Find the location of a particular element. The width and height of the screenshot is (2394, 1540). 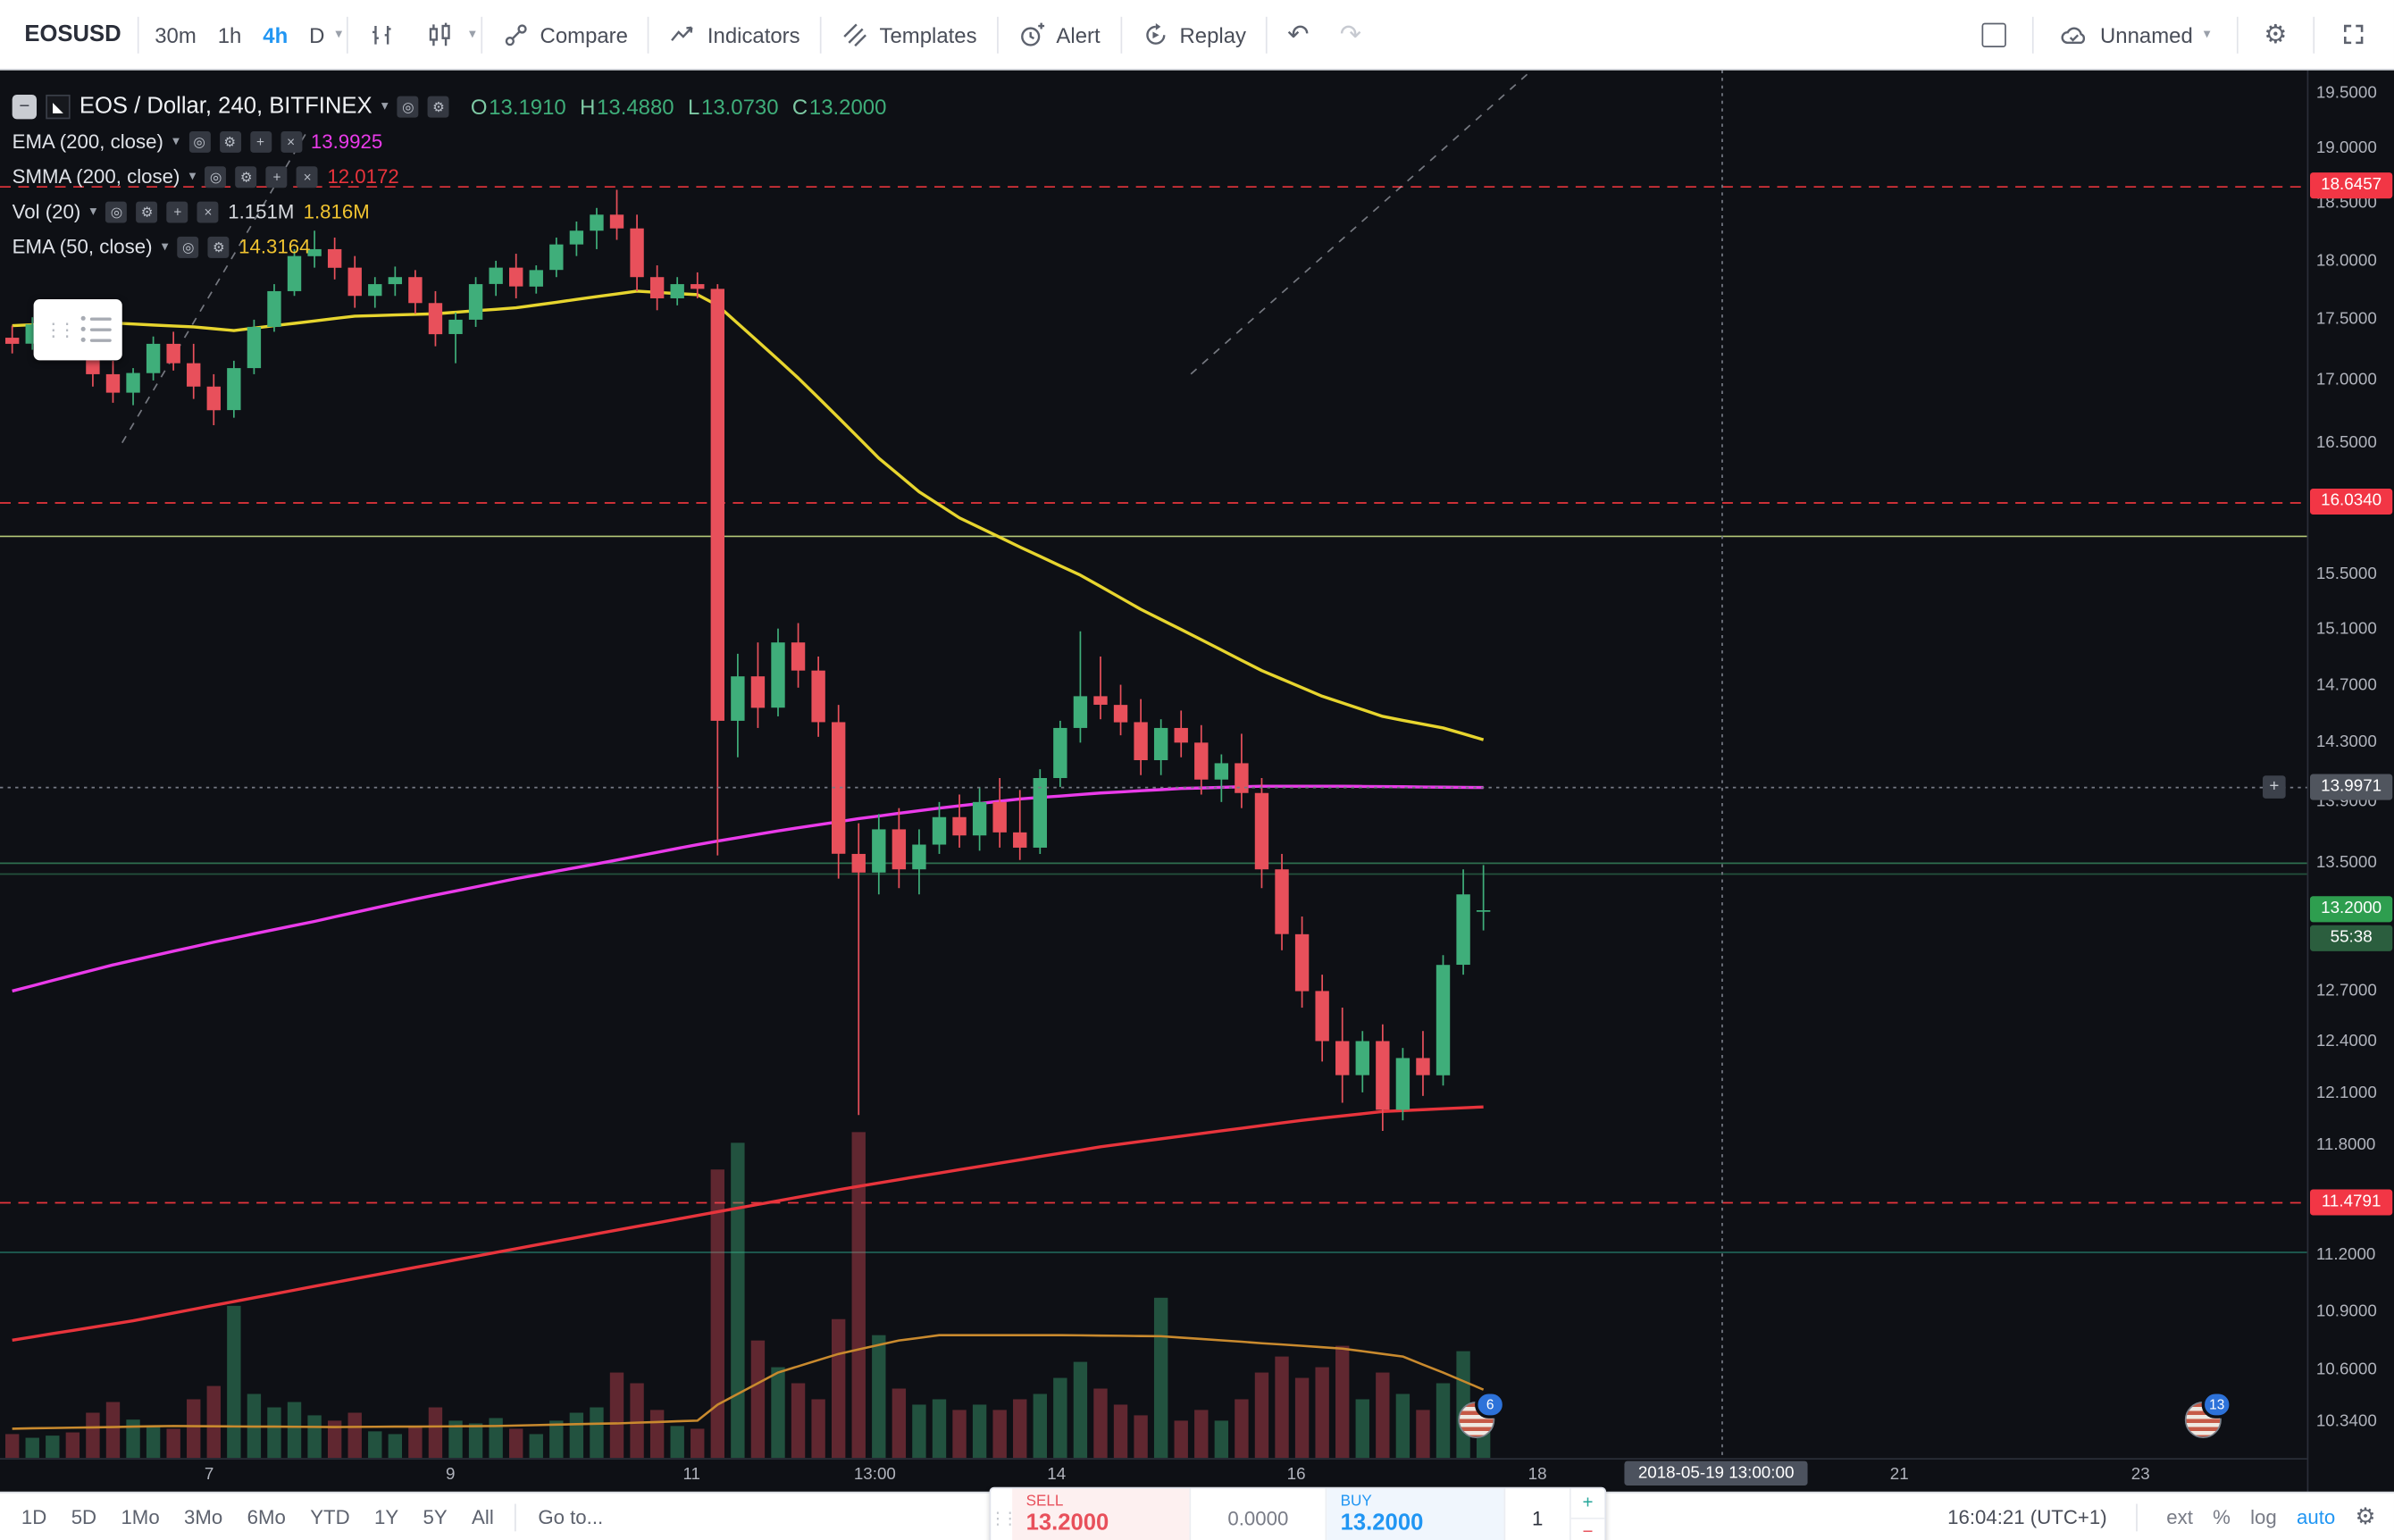

indicators-button: Indicators is located at coordinates (735, 34).